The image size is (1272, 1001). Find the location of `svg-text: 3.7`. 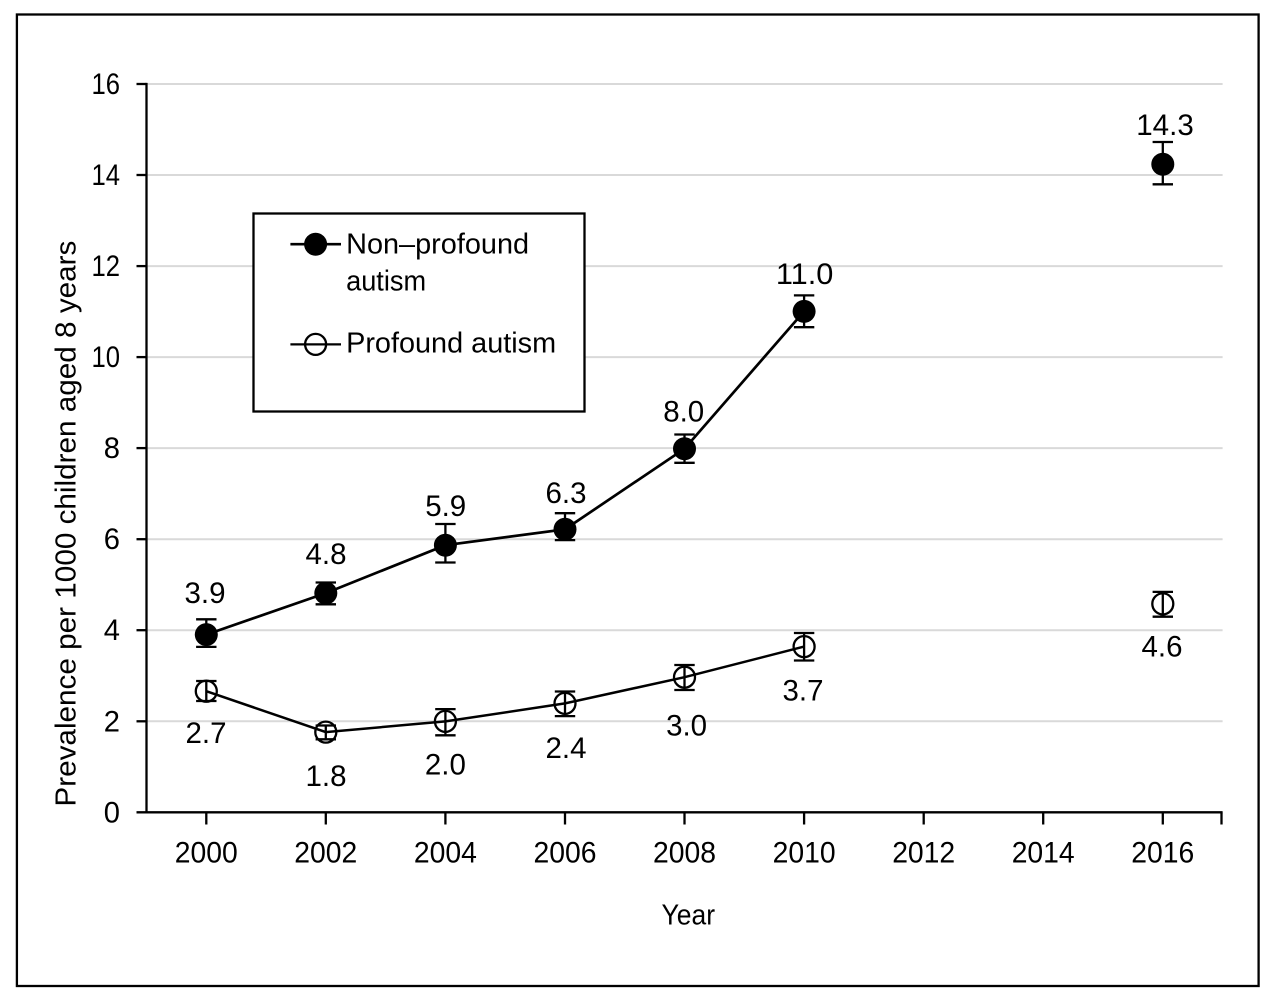

svg-text: 3.7 is located at coordinates (803, 691).